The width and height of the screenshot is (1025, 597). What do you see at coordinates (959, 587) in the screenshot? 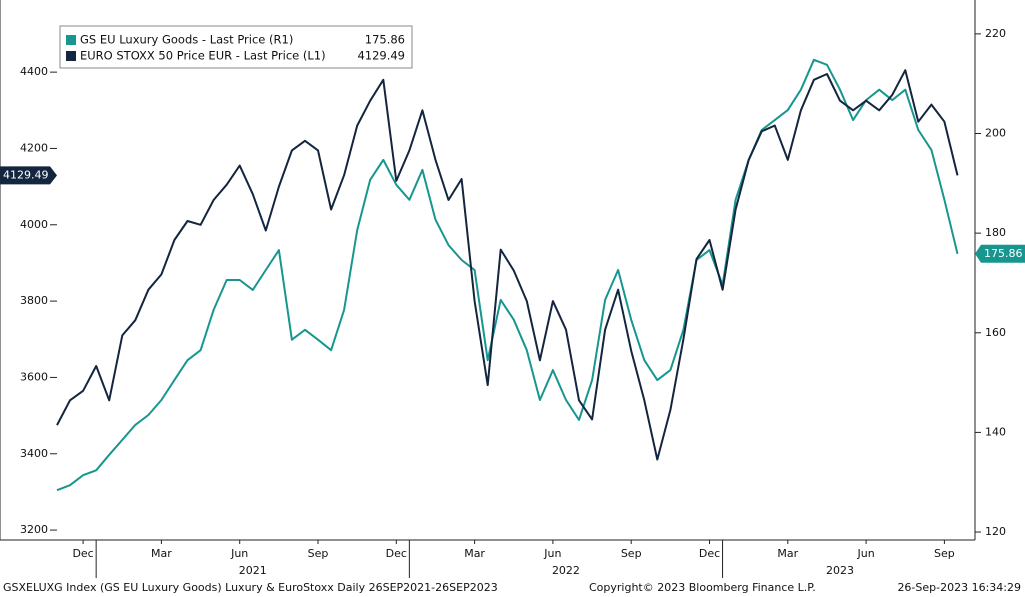
I see `footer-right: 26-Sep-2023 16:34:29` at bounding box center [959, 587].